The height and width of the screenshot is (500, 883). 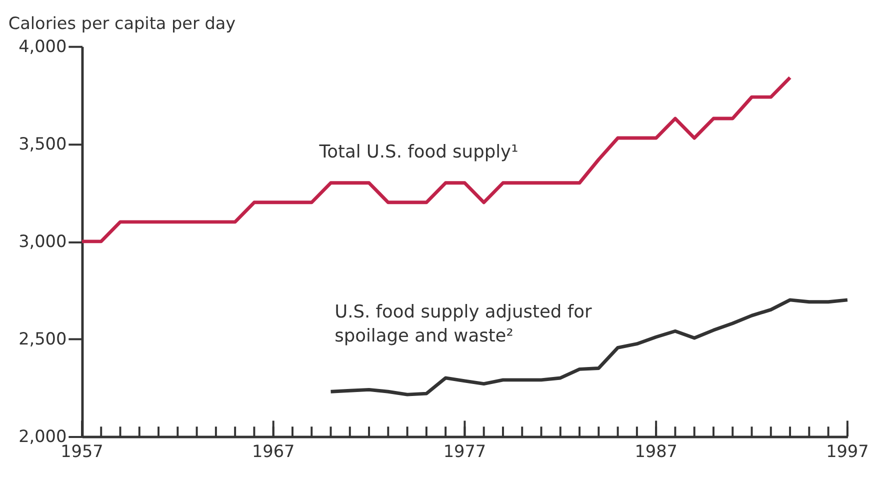 What do you see at coordinates (42, 240) in the screenshot?
I see `y-tick-label: 3,000` at bounding box center [42, 240].